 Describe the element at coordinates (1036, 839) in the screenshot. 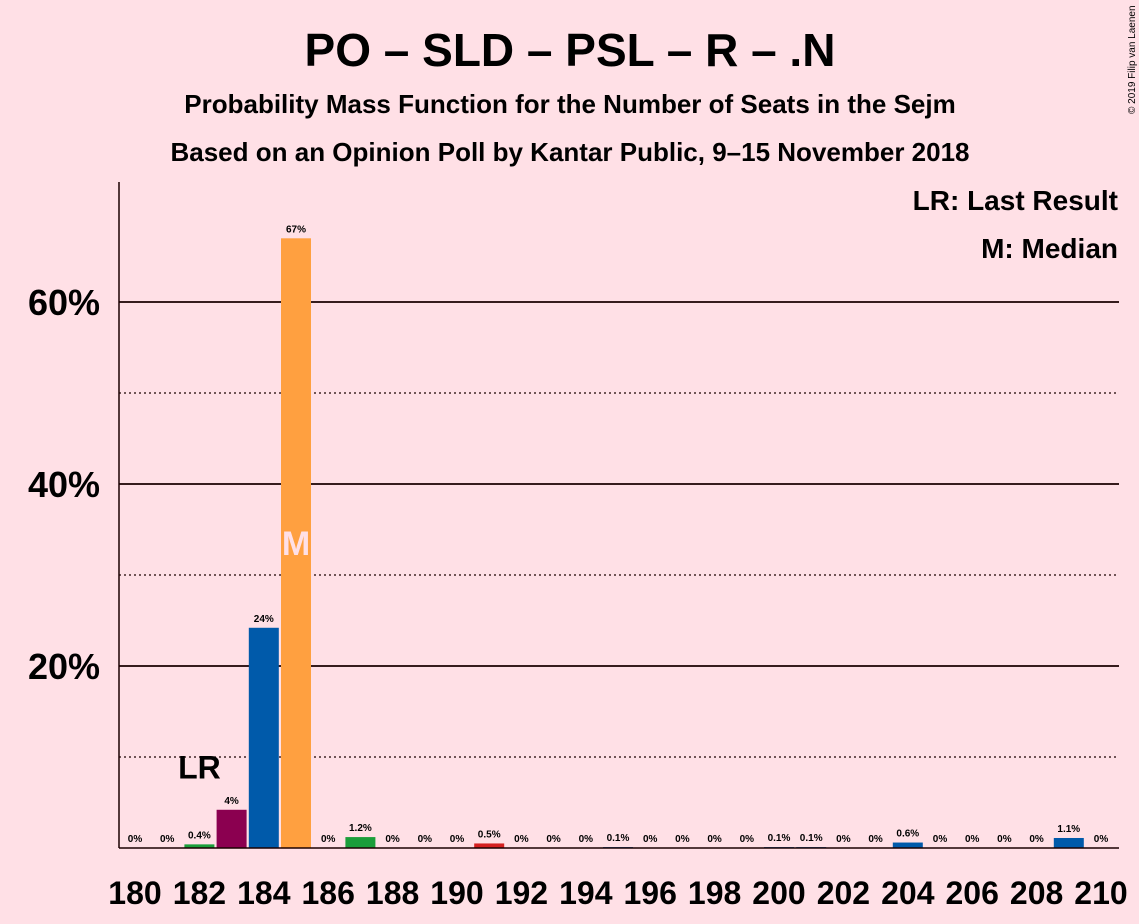

I see `data-label-seat-208: 0%` at that location.